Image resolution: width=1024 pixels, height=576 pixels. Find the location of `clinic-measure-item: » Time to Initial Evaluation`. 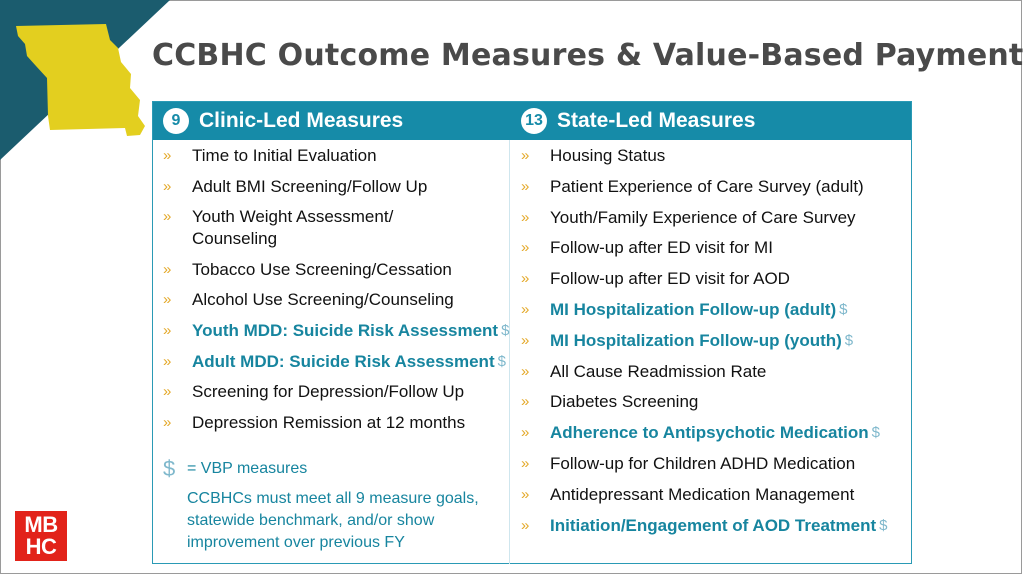

clinic-measure-item: » Time to Initial Evaluation is located at coordinates (333, 156).